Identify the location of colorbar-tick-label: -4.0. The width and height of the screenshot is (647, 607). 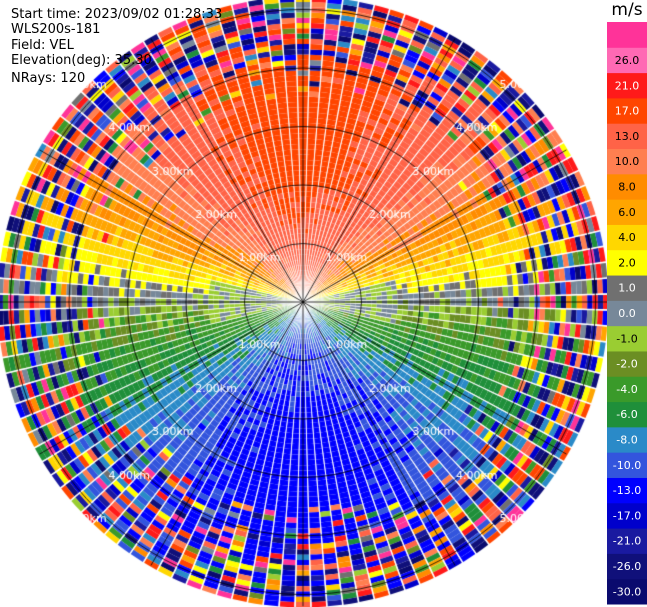
(626, 389).